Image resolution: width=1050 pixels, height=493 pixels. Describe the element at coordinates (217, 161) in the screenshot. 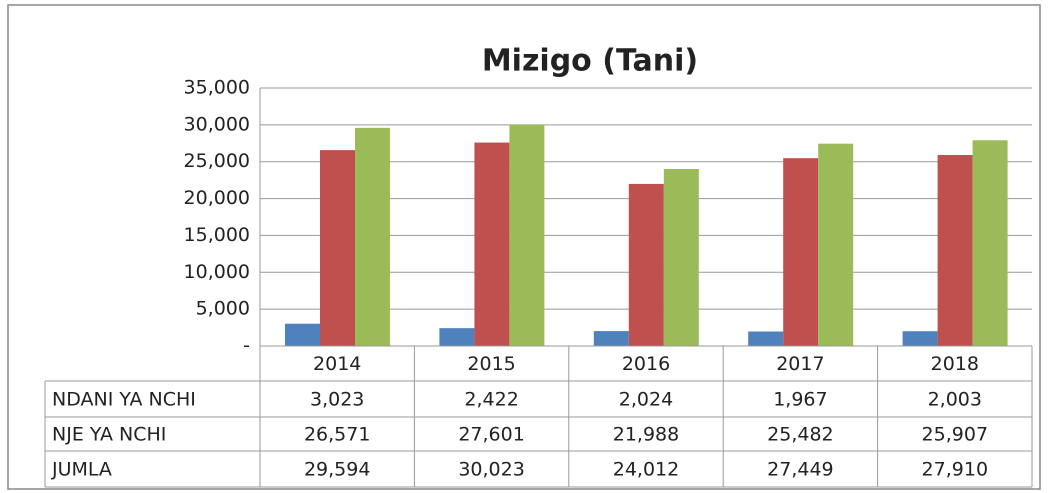

I see `y-tick-label: 25,000` at that location.